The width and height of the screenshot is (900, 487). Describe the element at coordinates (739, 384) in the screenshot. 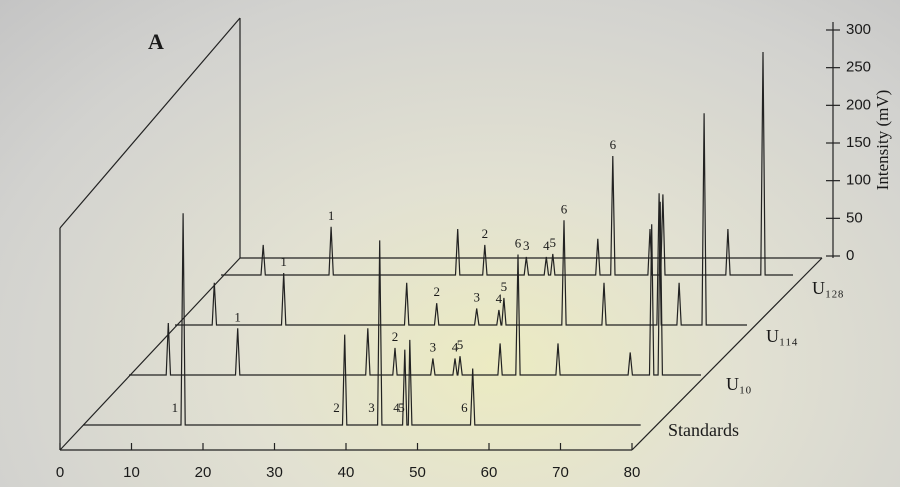

I see `series-label: U₁₀` at that location.